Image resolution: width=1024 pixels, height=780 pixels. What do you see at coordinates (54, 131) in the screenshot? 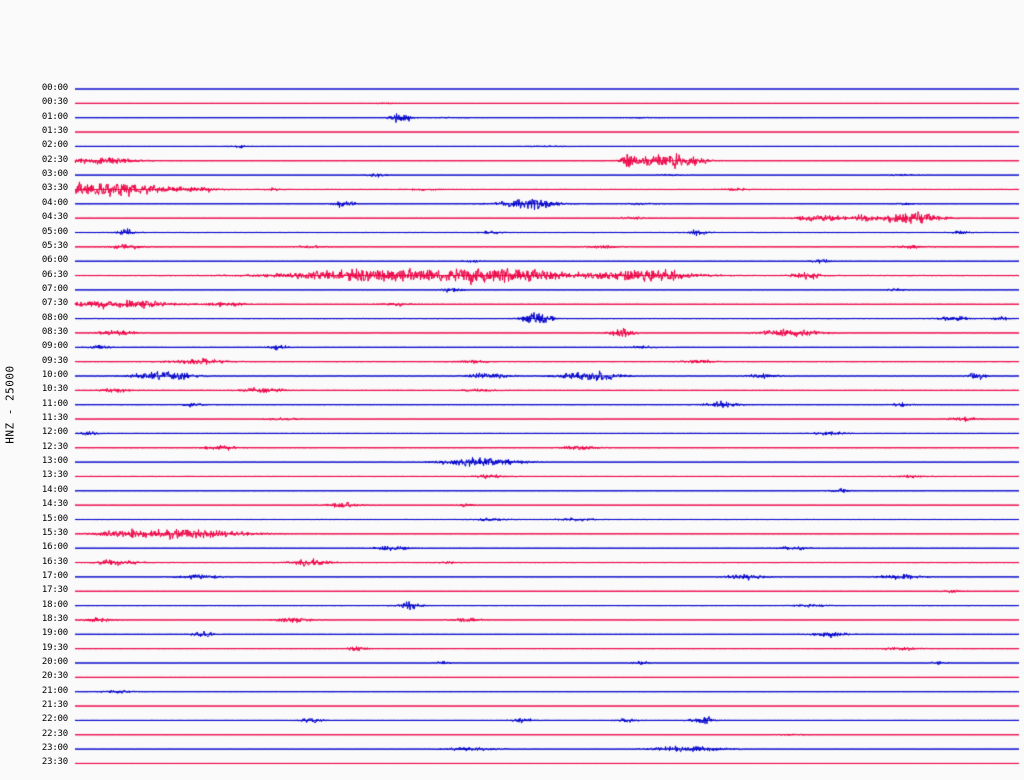
I see `time-label: 01:30` at bounding box center [54, 131].